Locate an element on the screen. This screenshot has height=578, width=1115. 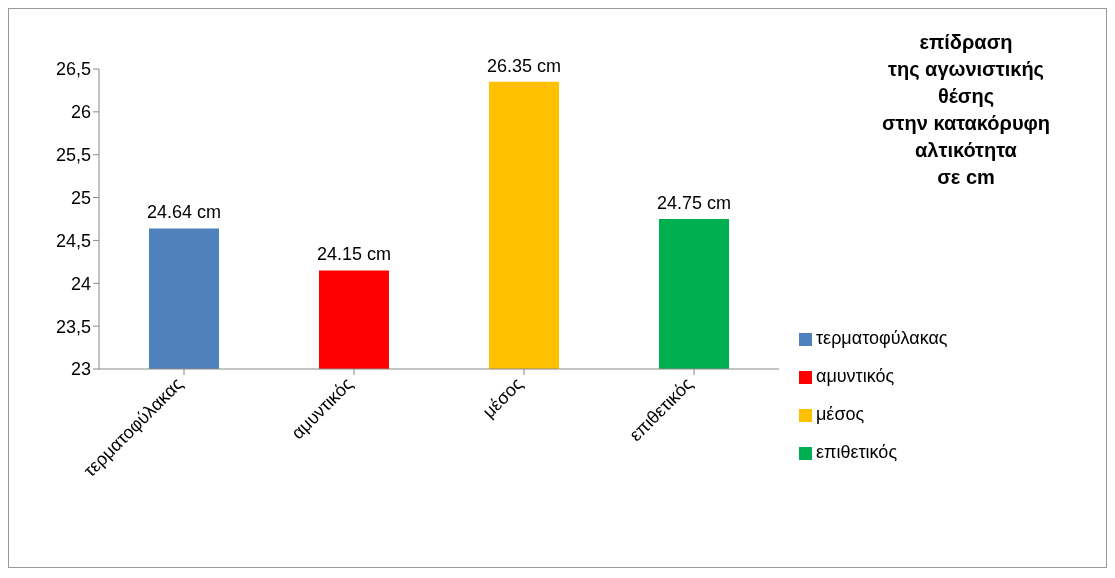
y-tick-label: 26,5 is located at coordinates (73, 69).